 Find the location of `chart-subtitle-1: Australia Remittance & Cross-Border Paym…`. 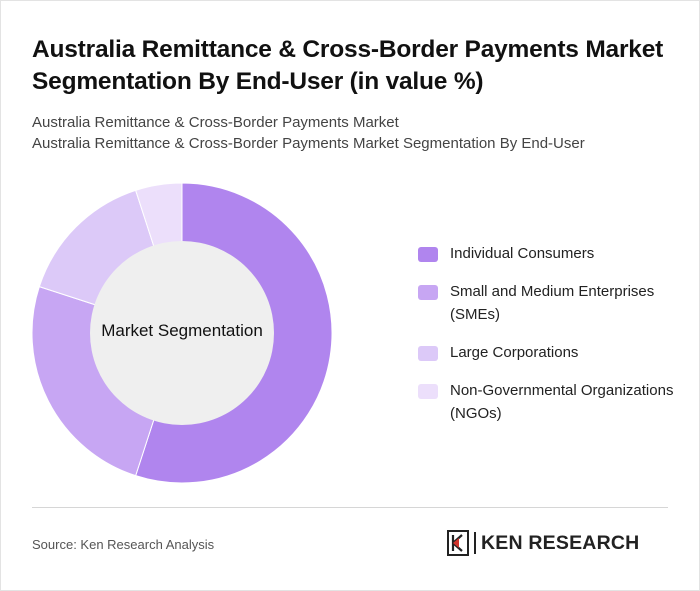

chart-subtitle-1: Australia Remittance & Cross-Border Paym… is located at coordinates (215, 122).